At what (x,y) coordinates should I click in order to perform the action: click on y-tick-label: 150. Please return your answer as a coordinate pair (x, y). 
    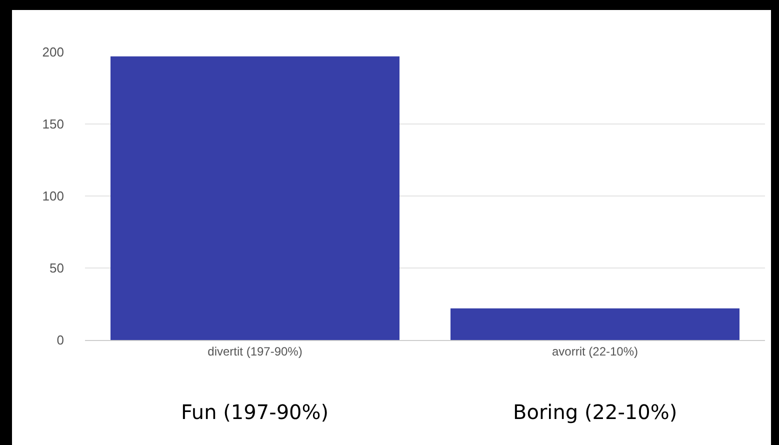
    Looking at the image, I should click on (53, 124).